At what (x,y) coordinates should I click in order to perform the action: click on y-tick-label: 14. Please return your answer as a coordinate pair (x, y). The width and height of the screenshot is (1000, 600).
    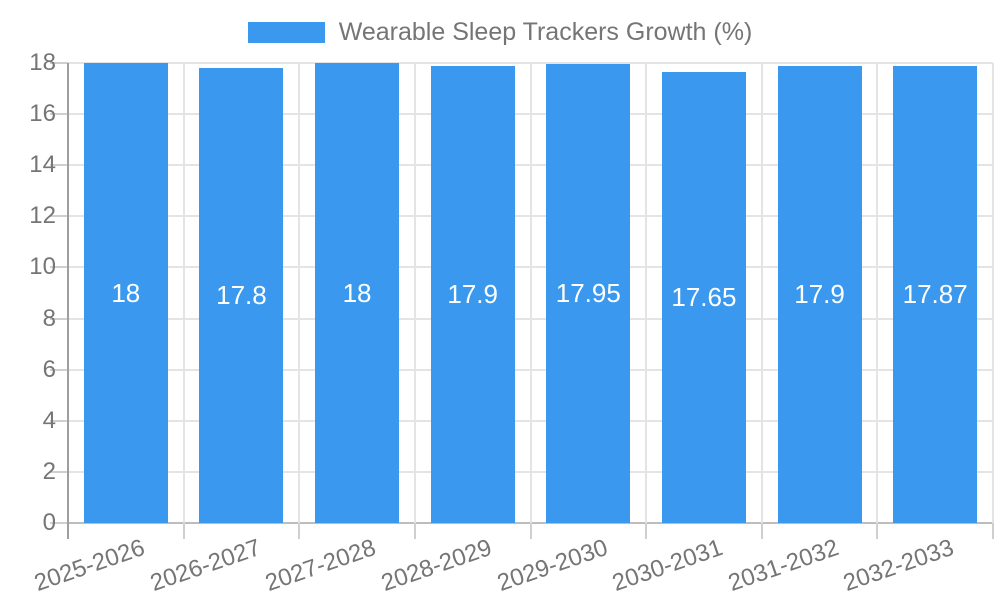
    Looking at the image, I should click on (42, 165).